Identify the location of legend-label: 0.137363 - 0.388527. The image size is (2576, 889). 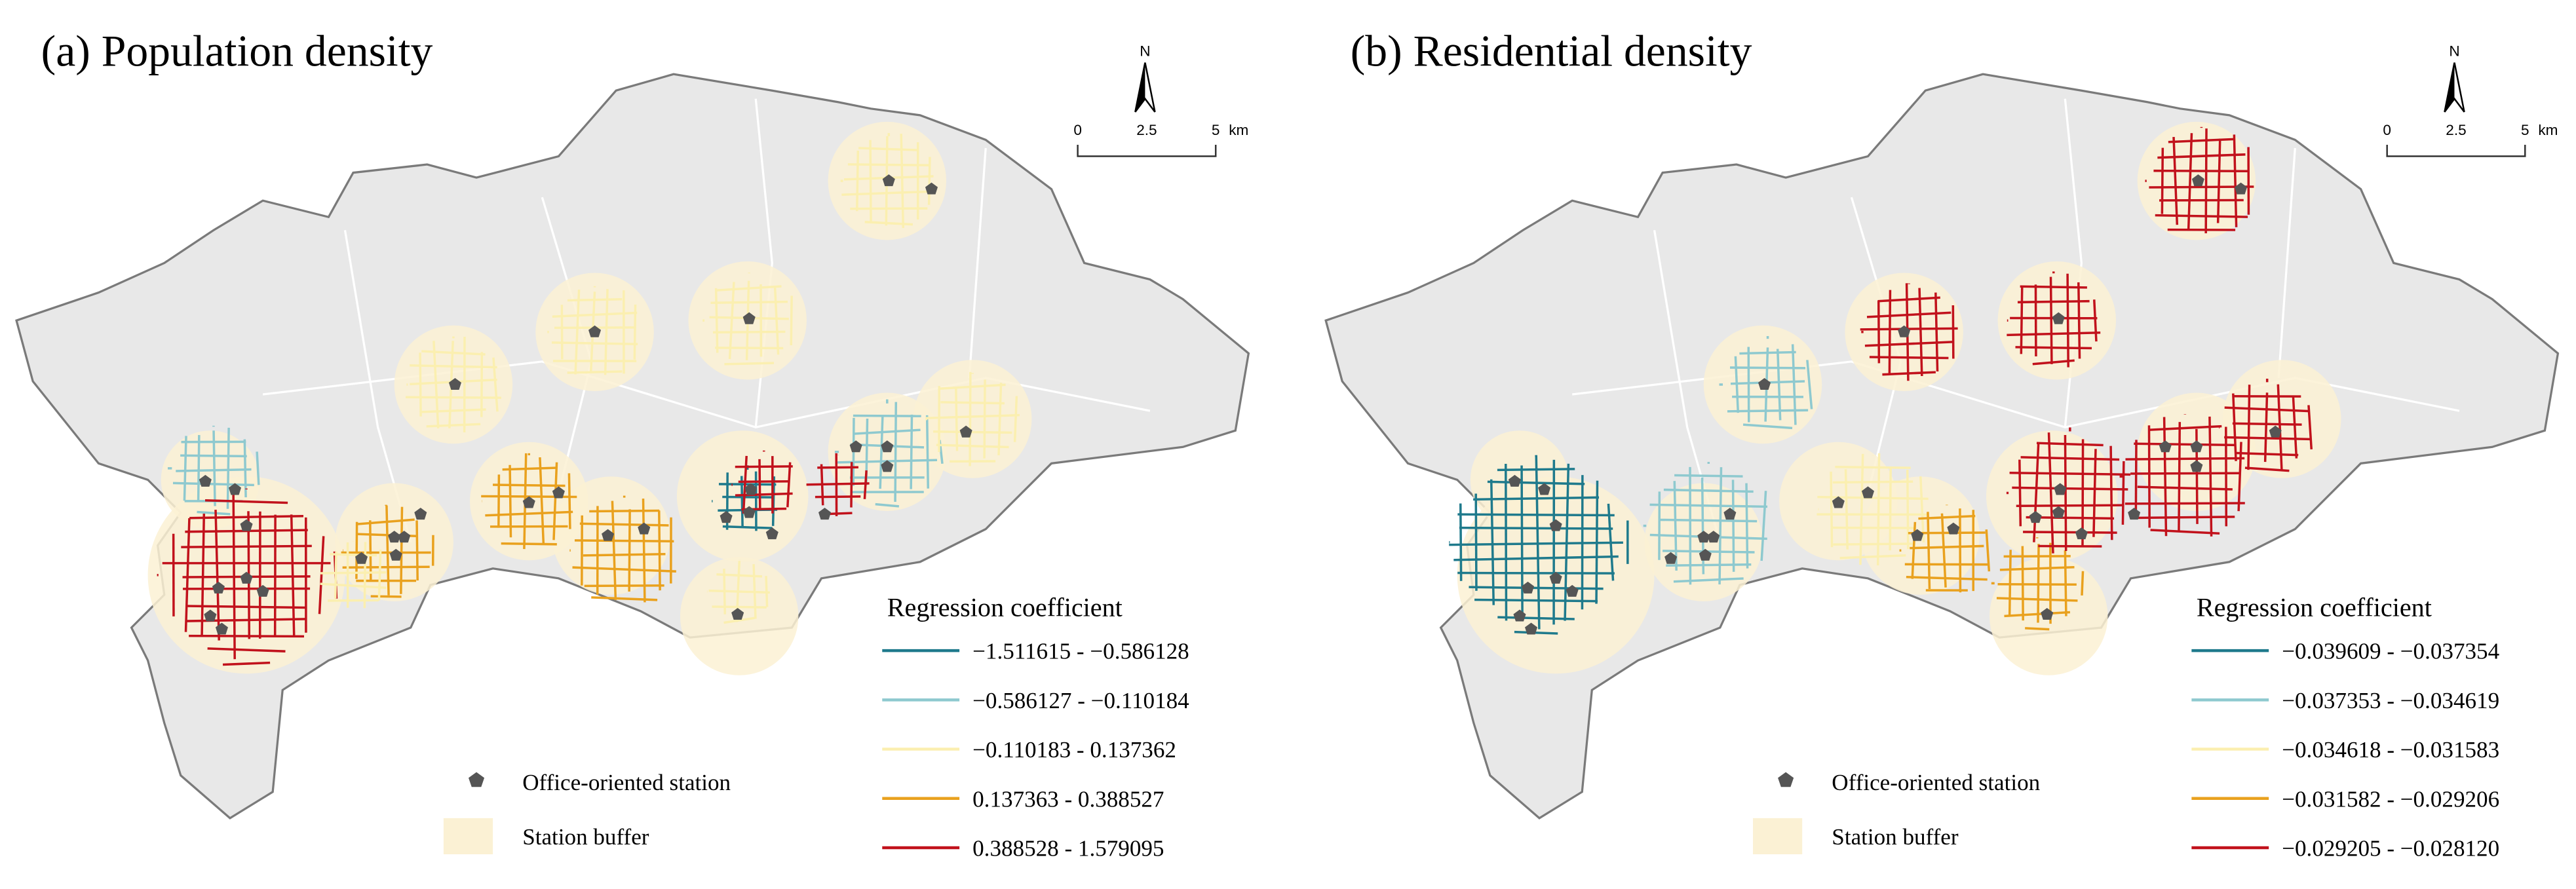
(1068, 799).